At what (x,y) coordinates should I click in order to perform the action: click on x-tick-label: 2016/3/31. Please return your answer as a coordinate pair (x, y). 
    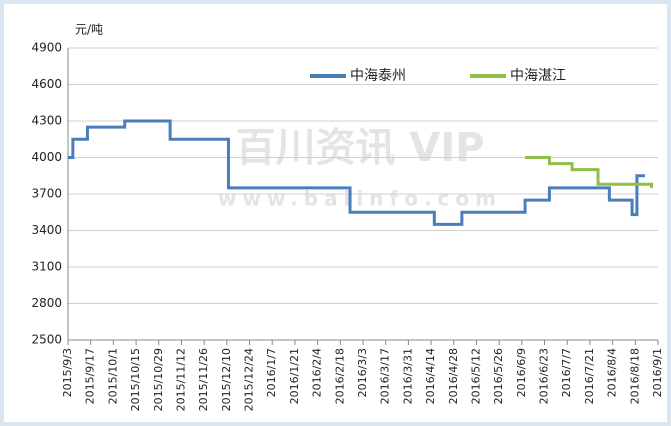
    Looking at the image, I should click on (407, 376).